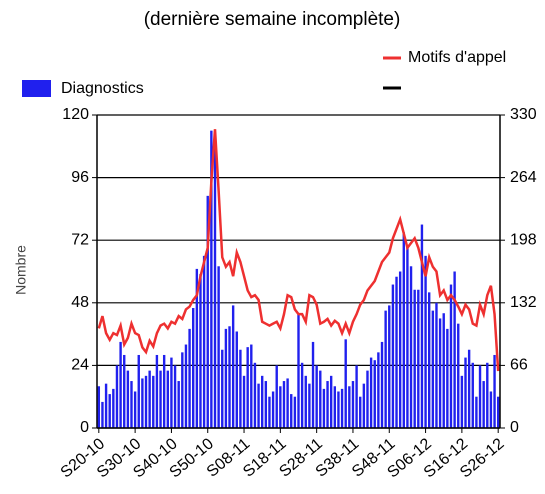  What do you see at coordinates (36, 88) in the screenshot?
I see `legend-swatch` at bounding box center [36, 88].